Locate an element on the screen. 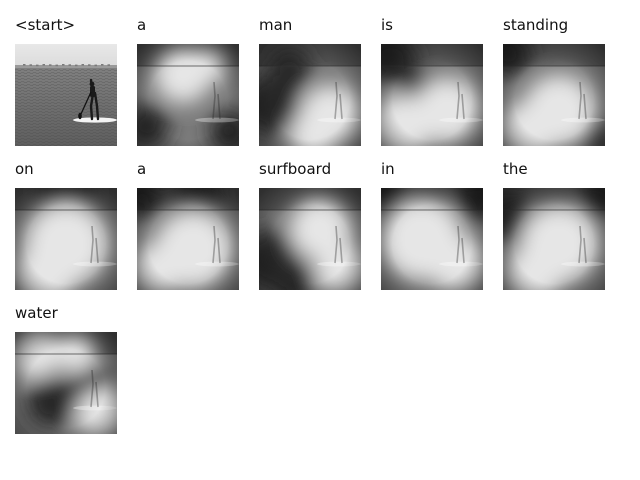  token-cell: standing is located at coordinates (555, 81).